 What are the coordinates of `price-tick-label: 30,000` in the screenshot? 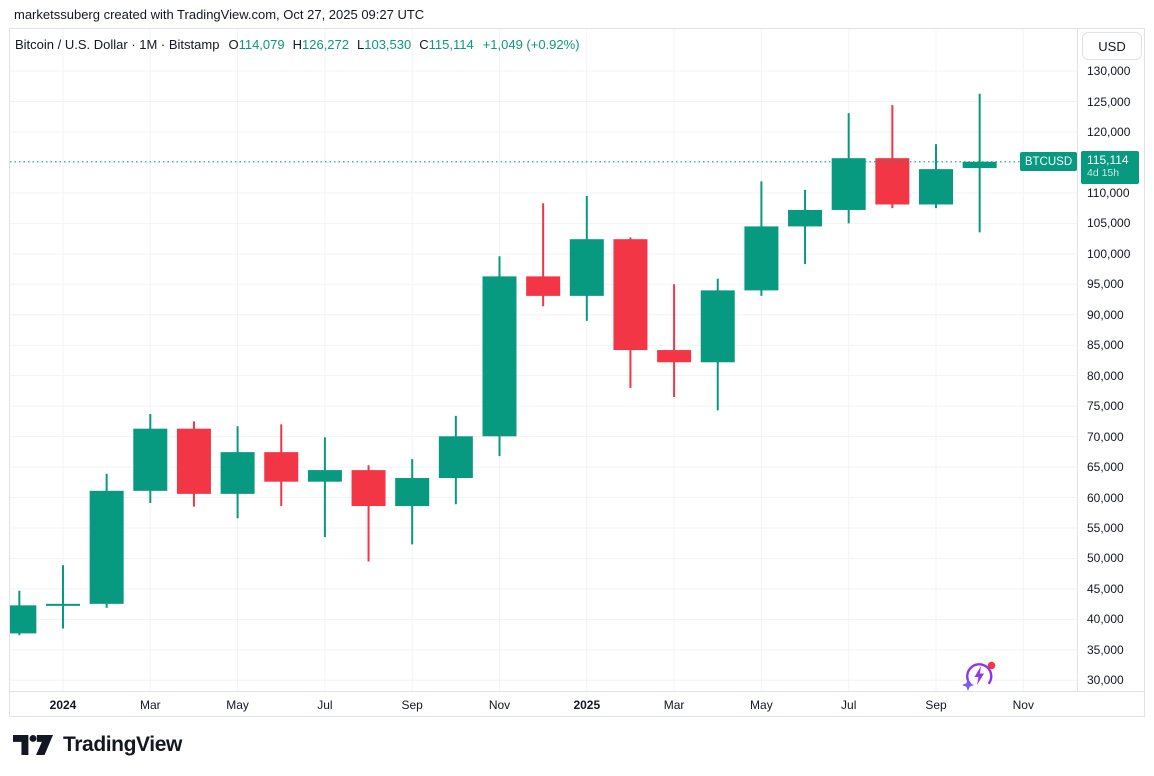 It's located at (1105, 680).